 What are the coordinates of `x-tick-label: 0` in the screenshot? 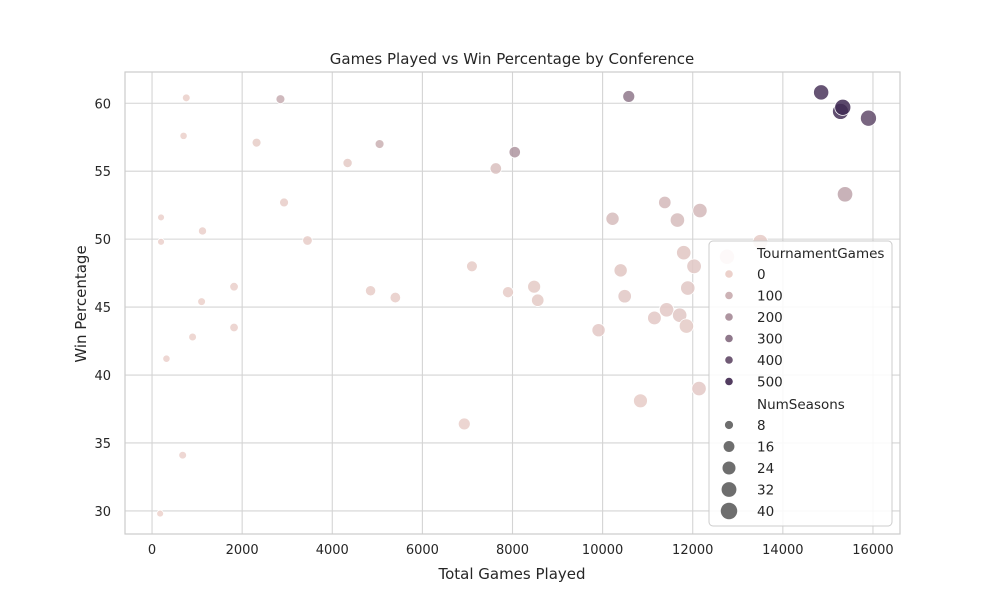 It's located at (152, 550).